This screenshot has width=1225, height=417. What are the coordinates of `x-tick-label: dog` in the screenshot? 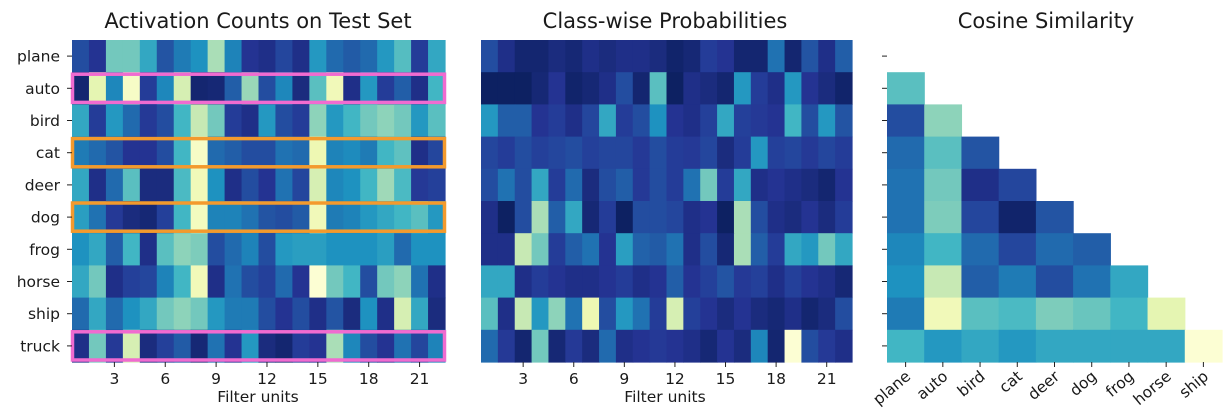 It's located at (1083, 383).